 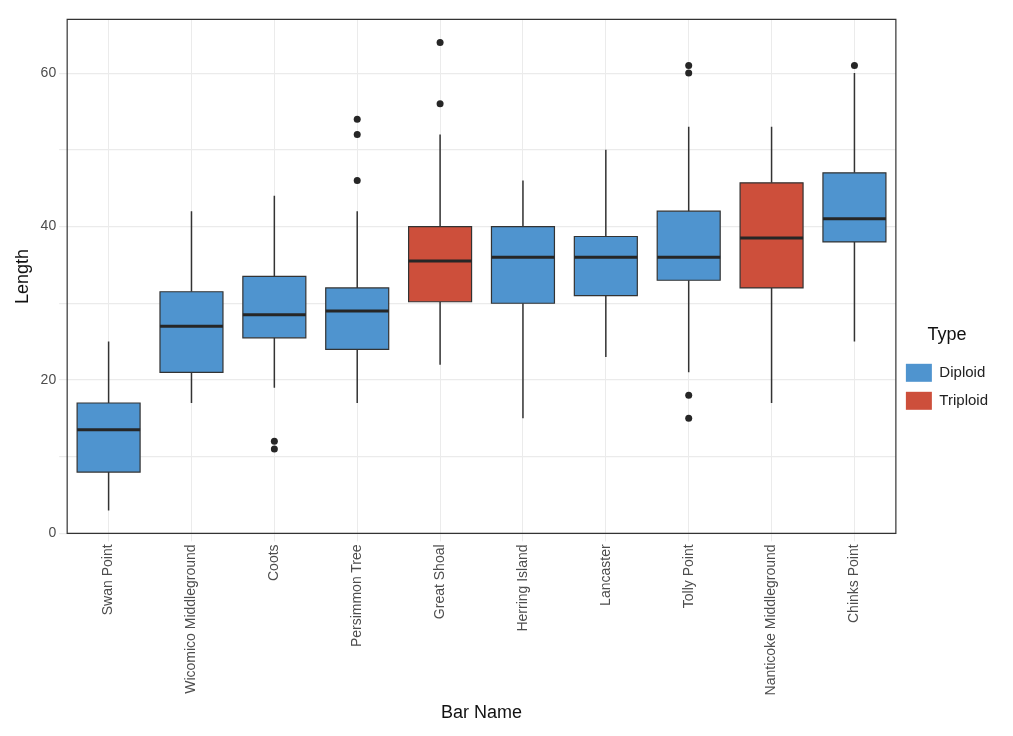 What do you see at coordinates (48, 378) in the screenshot?
I see `y-tick-label: 20` at bounding box center [48, 378].